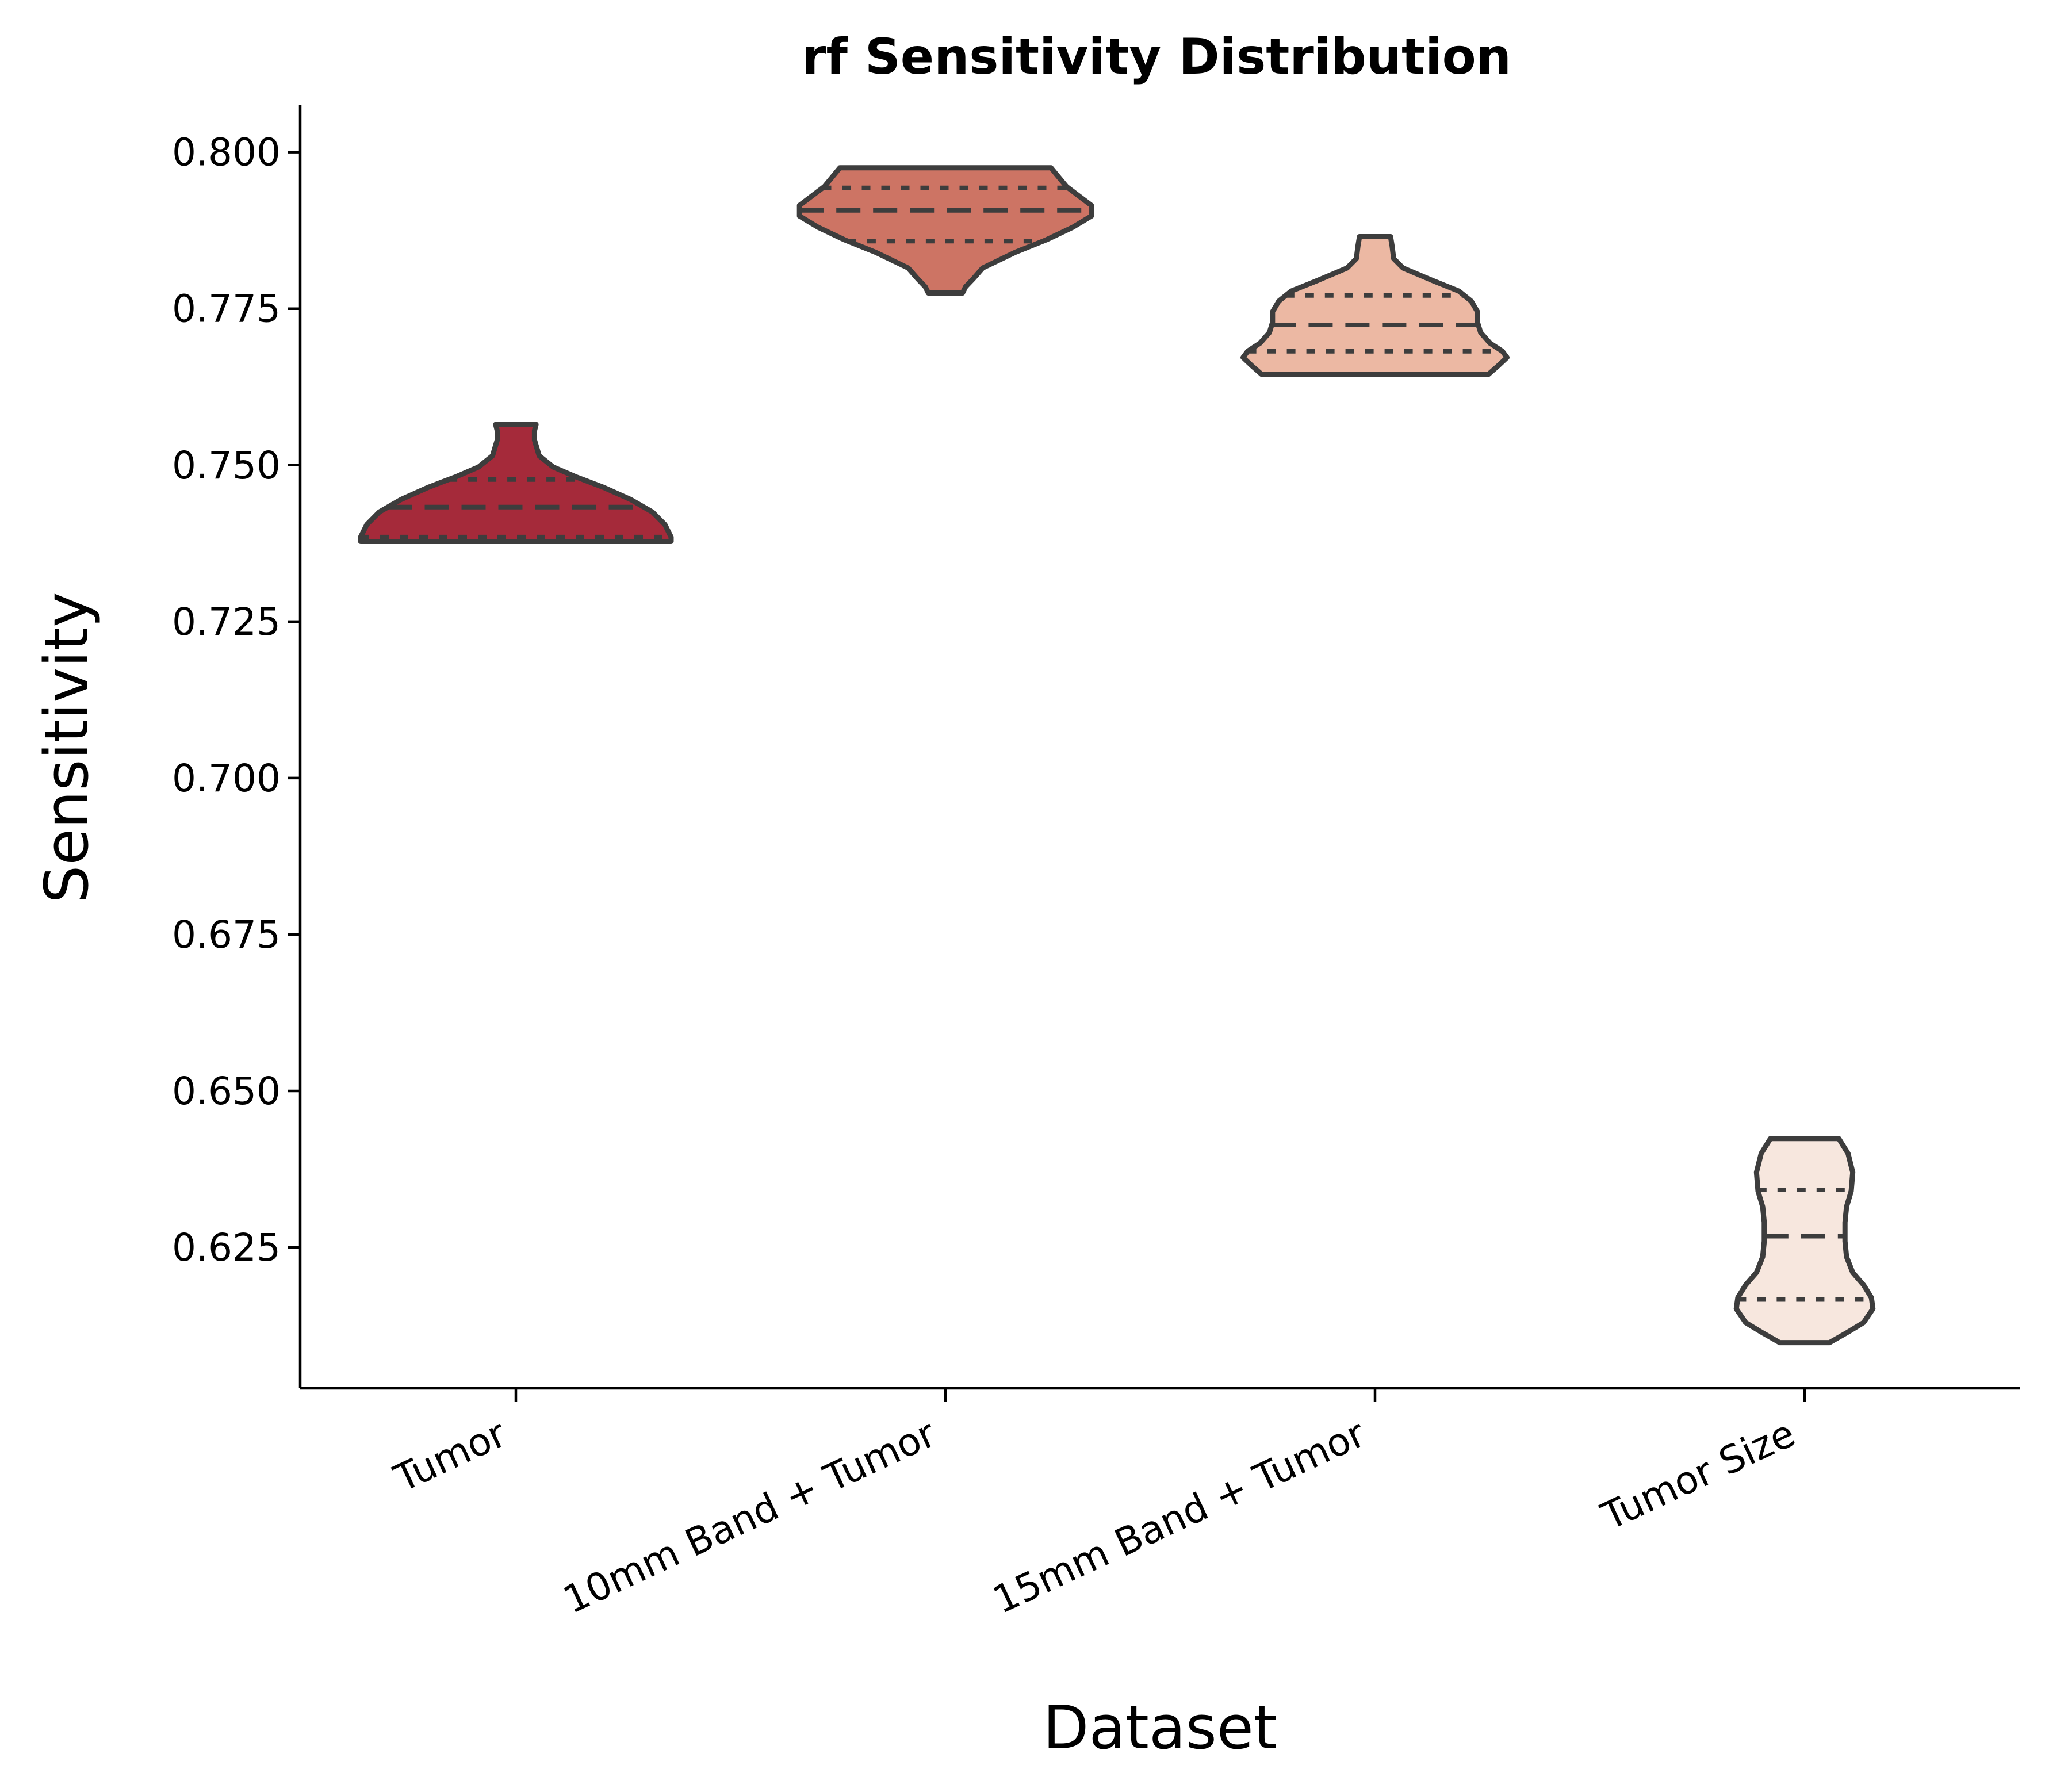 The image size is (2045, 1792). What do you see at coordinates (226, 622) in the screenshot?
I see `y-tick-label: 0.725` at bounding box center [226, 622].